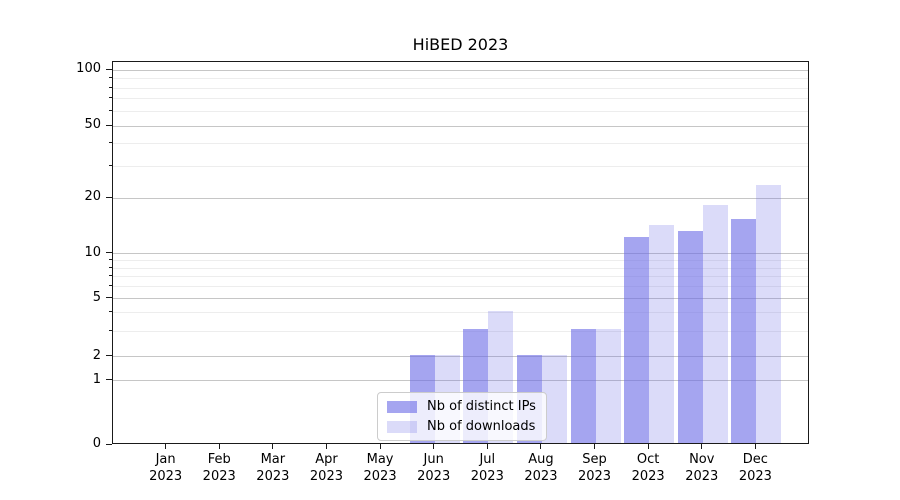 Image resolution: width=900 pixels, height=500 pixels. Describe the element at coordinates (96, 379) in the screenshot. I see `y-tick-label: 1` at that location.